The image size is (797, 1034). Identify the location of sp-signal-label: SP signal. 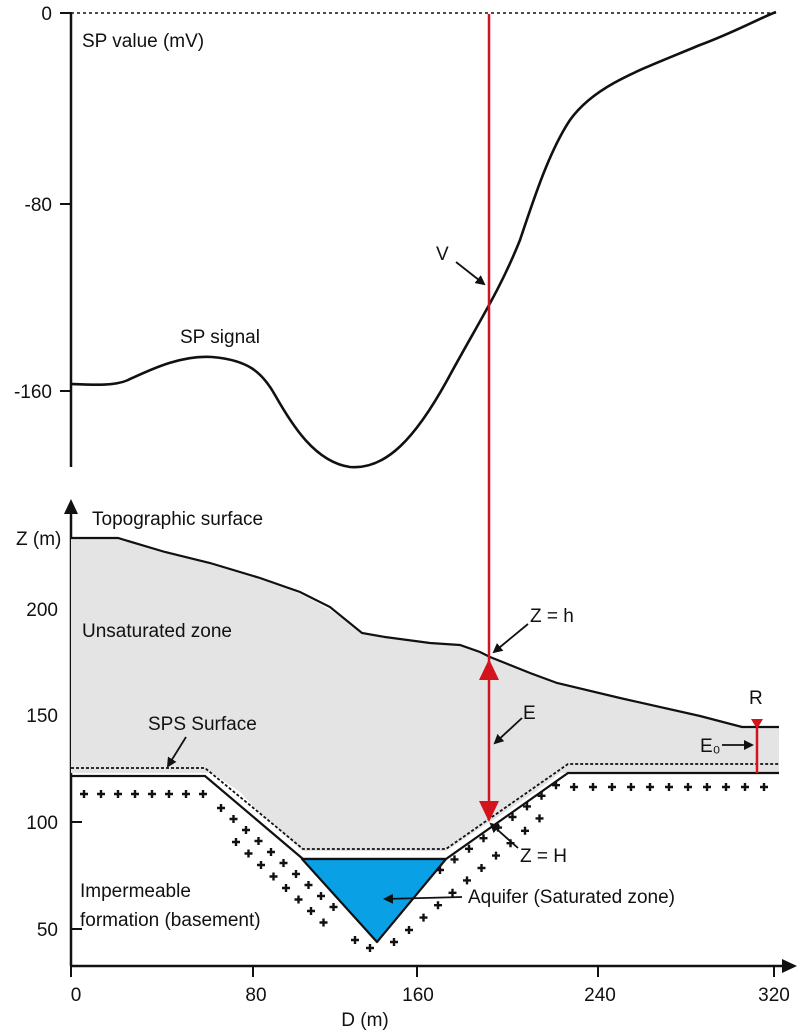
(220, 337).